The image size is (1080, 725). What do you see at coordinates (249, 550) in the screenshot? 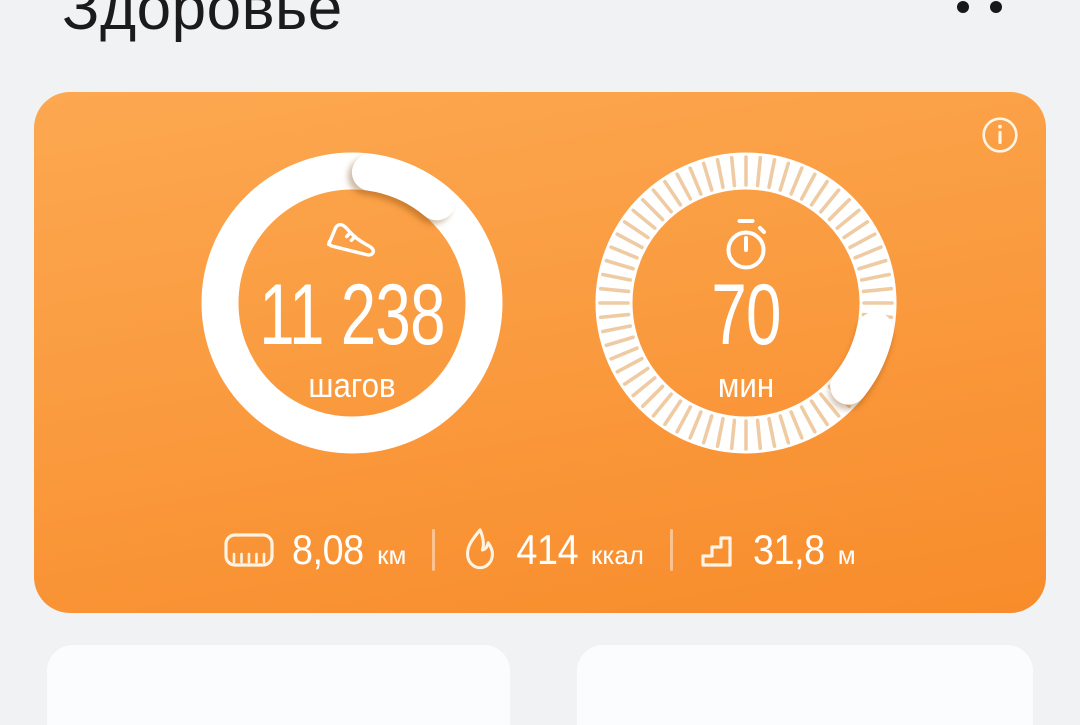
I see `ruler-icon` at bounding box center [249, 550].